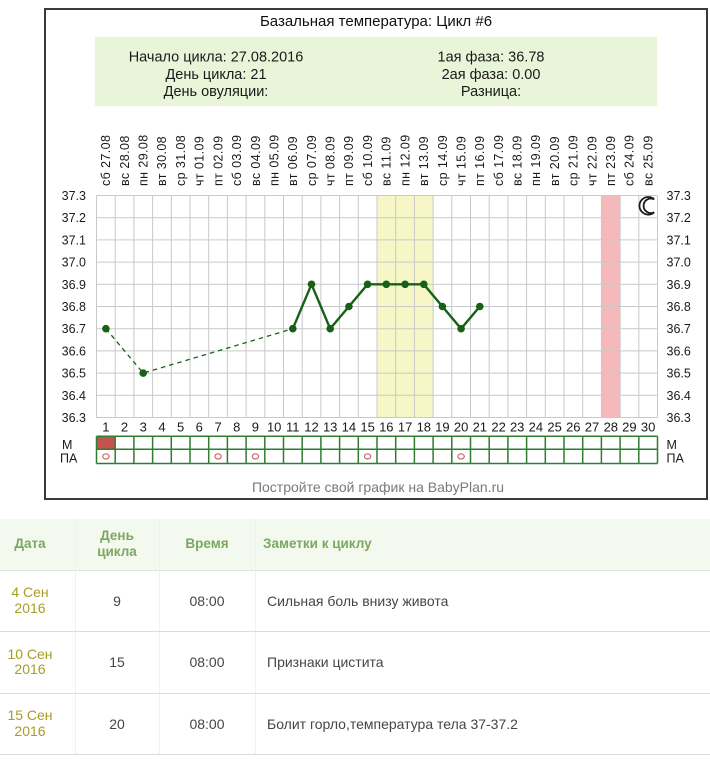  I want to click on svg-text: пт 02.09, so click(218, 161).